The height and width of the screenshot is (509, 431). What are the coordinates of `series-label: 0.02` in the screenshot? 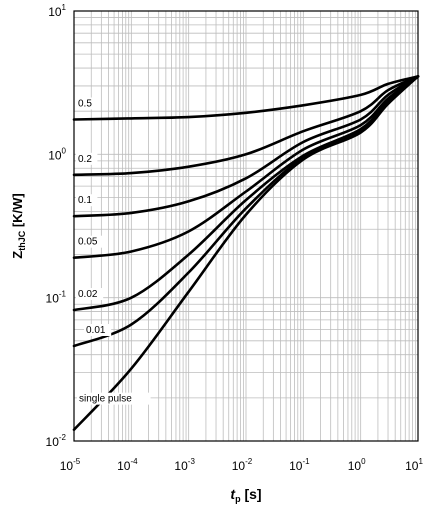 It's located at (88, 294).